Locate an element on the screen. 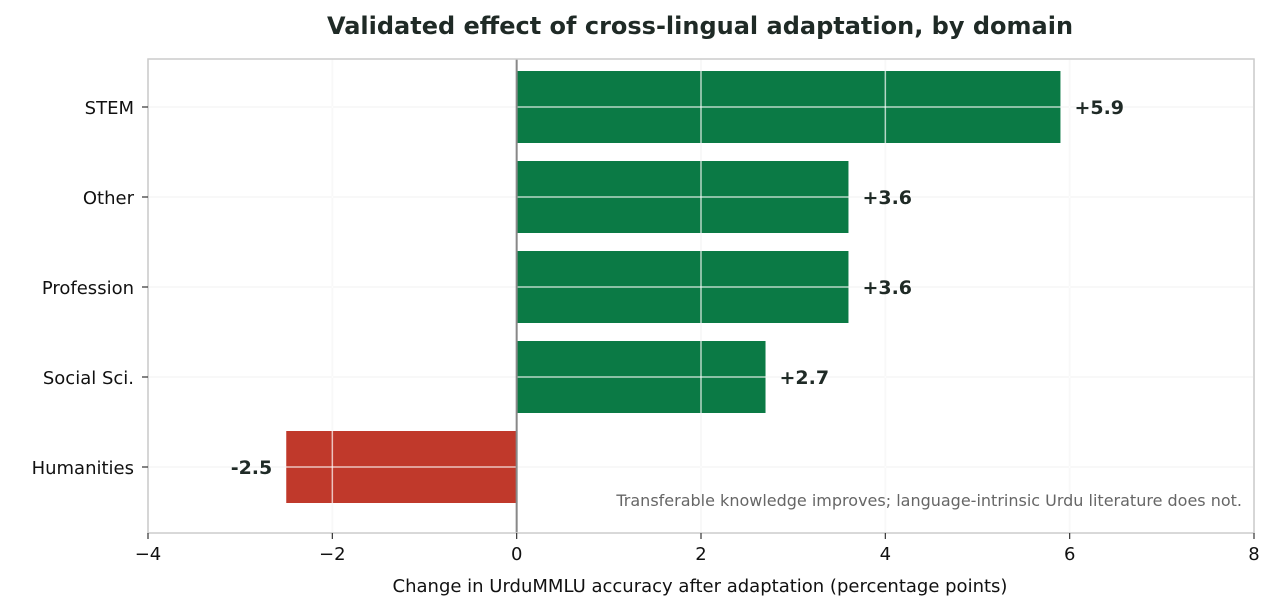 The height and width of the screenshot is (616, 1275). data-label: +5.9 is located at coordinates (1099, 108).